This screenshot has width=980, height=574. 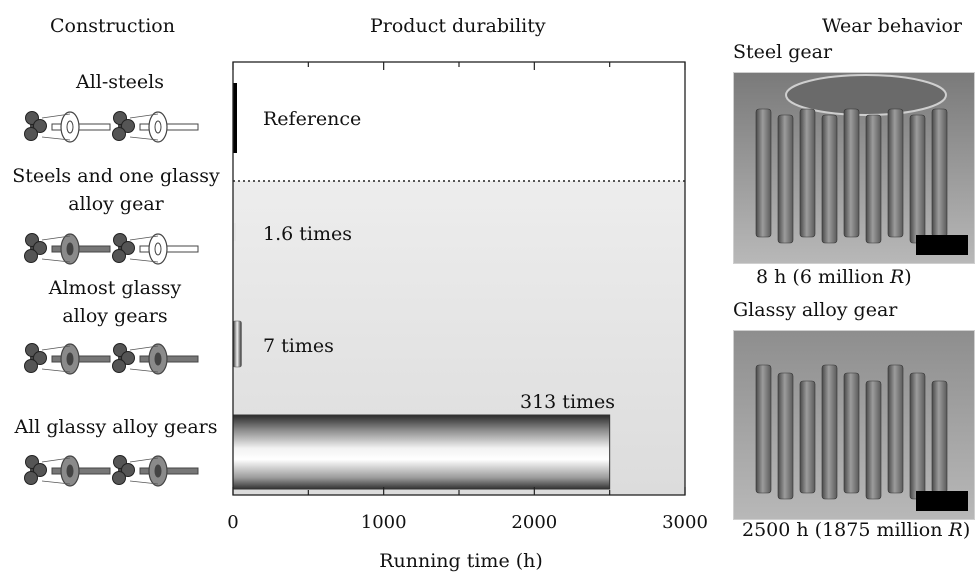 What do you see at coordinates (685, 522) in the screenshot?
I see `x-tick-label: 3000` at bounding box center [685, 522].